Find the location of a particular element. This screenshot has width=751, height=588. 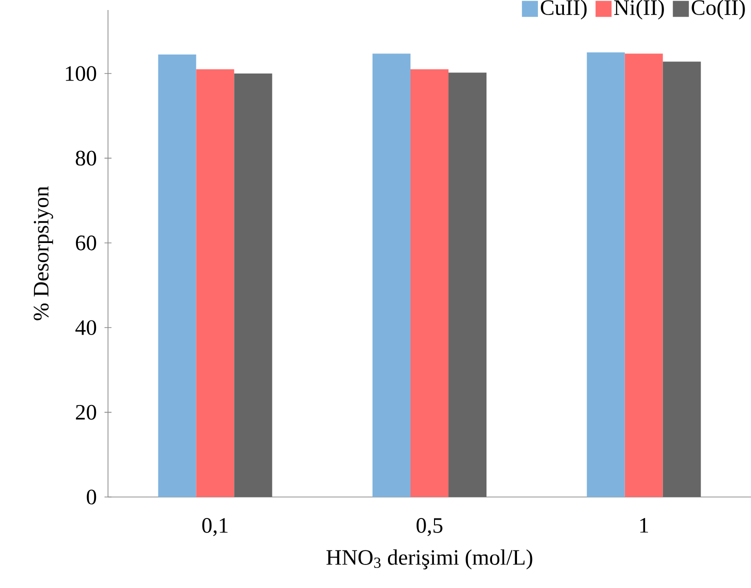

y-tick-label: 100 is located at coordinates (81, 73).